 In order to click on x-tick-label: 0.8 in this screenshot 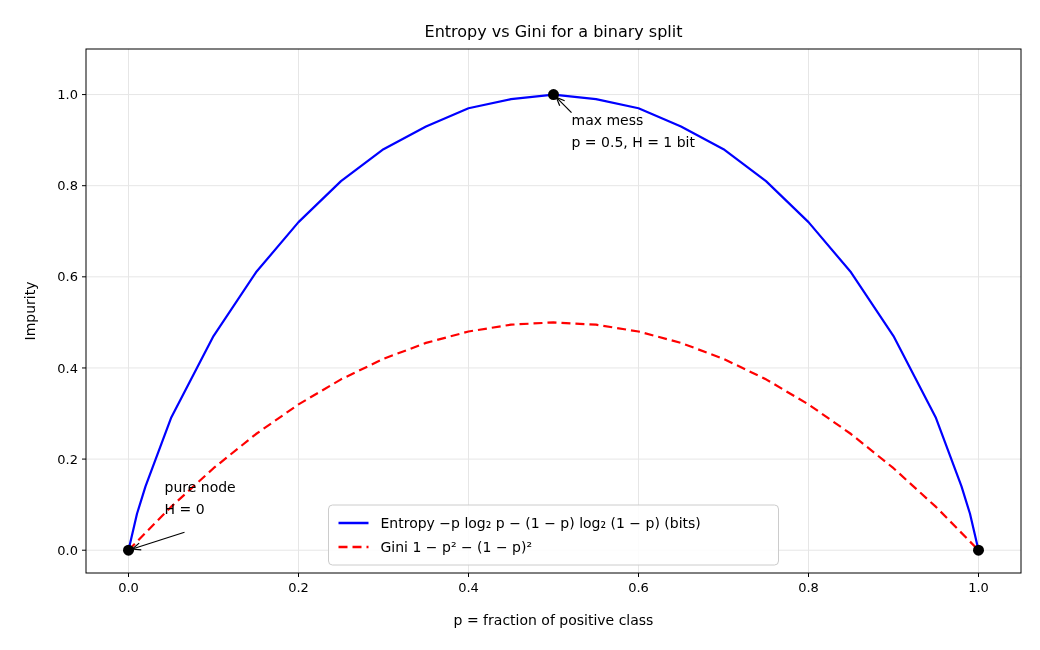, I will do `click(808, 587)`.